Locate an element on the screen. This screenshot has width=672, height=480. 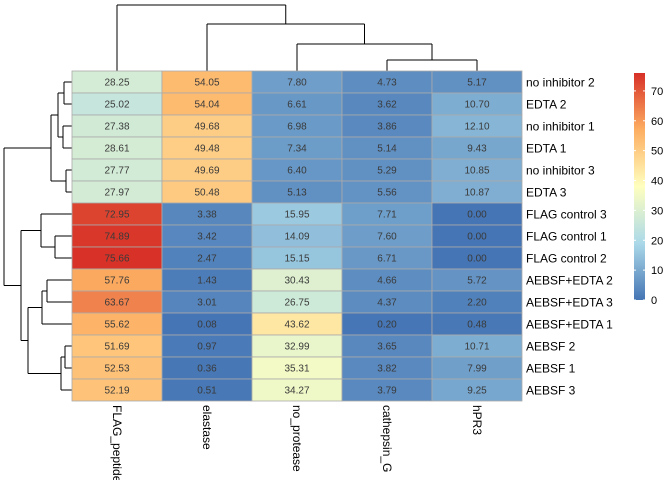
cell-value-label: 9.43 is located at coordinates (477, 149).